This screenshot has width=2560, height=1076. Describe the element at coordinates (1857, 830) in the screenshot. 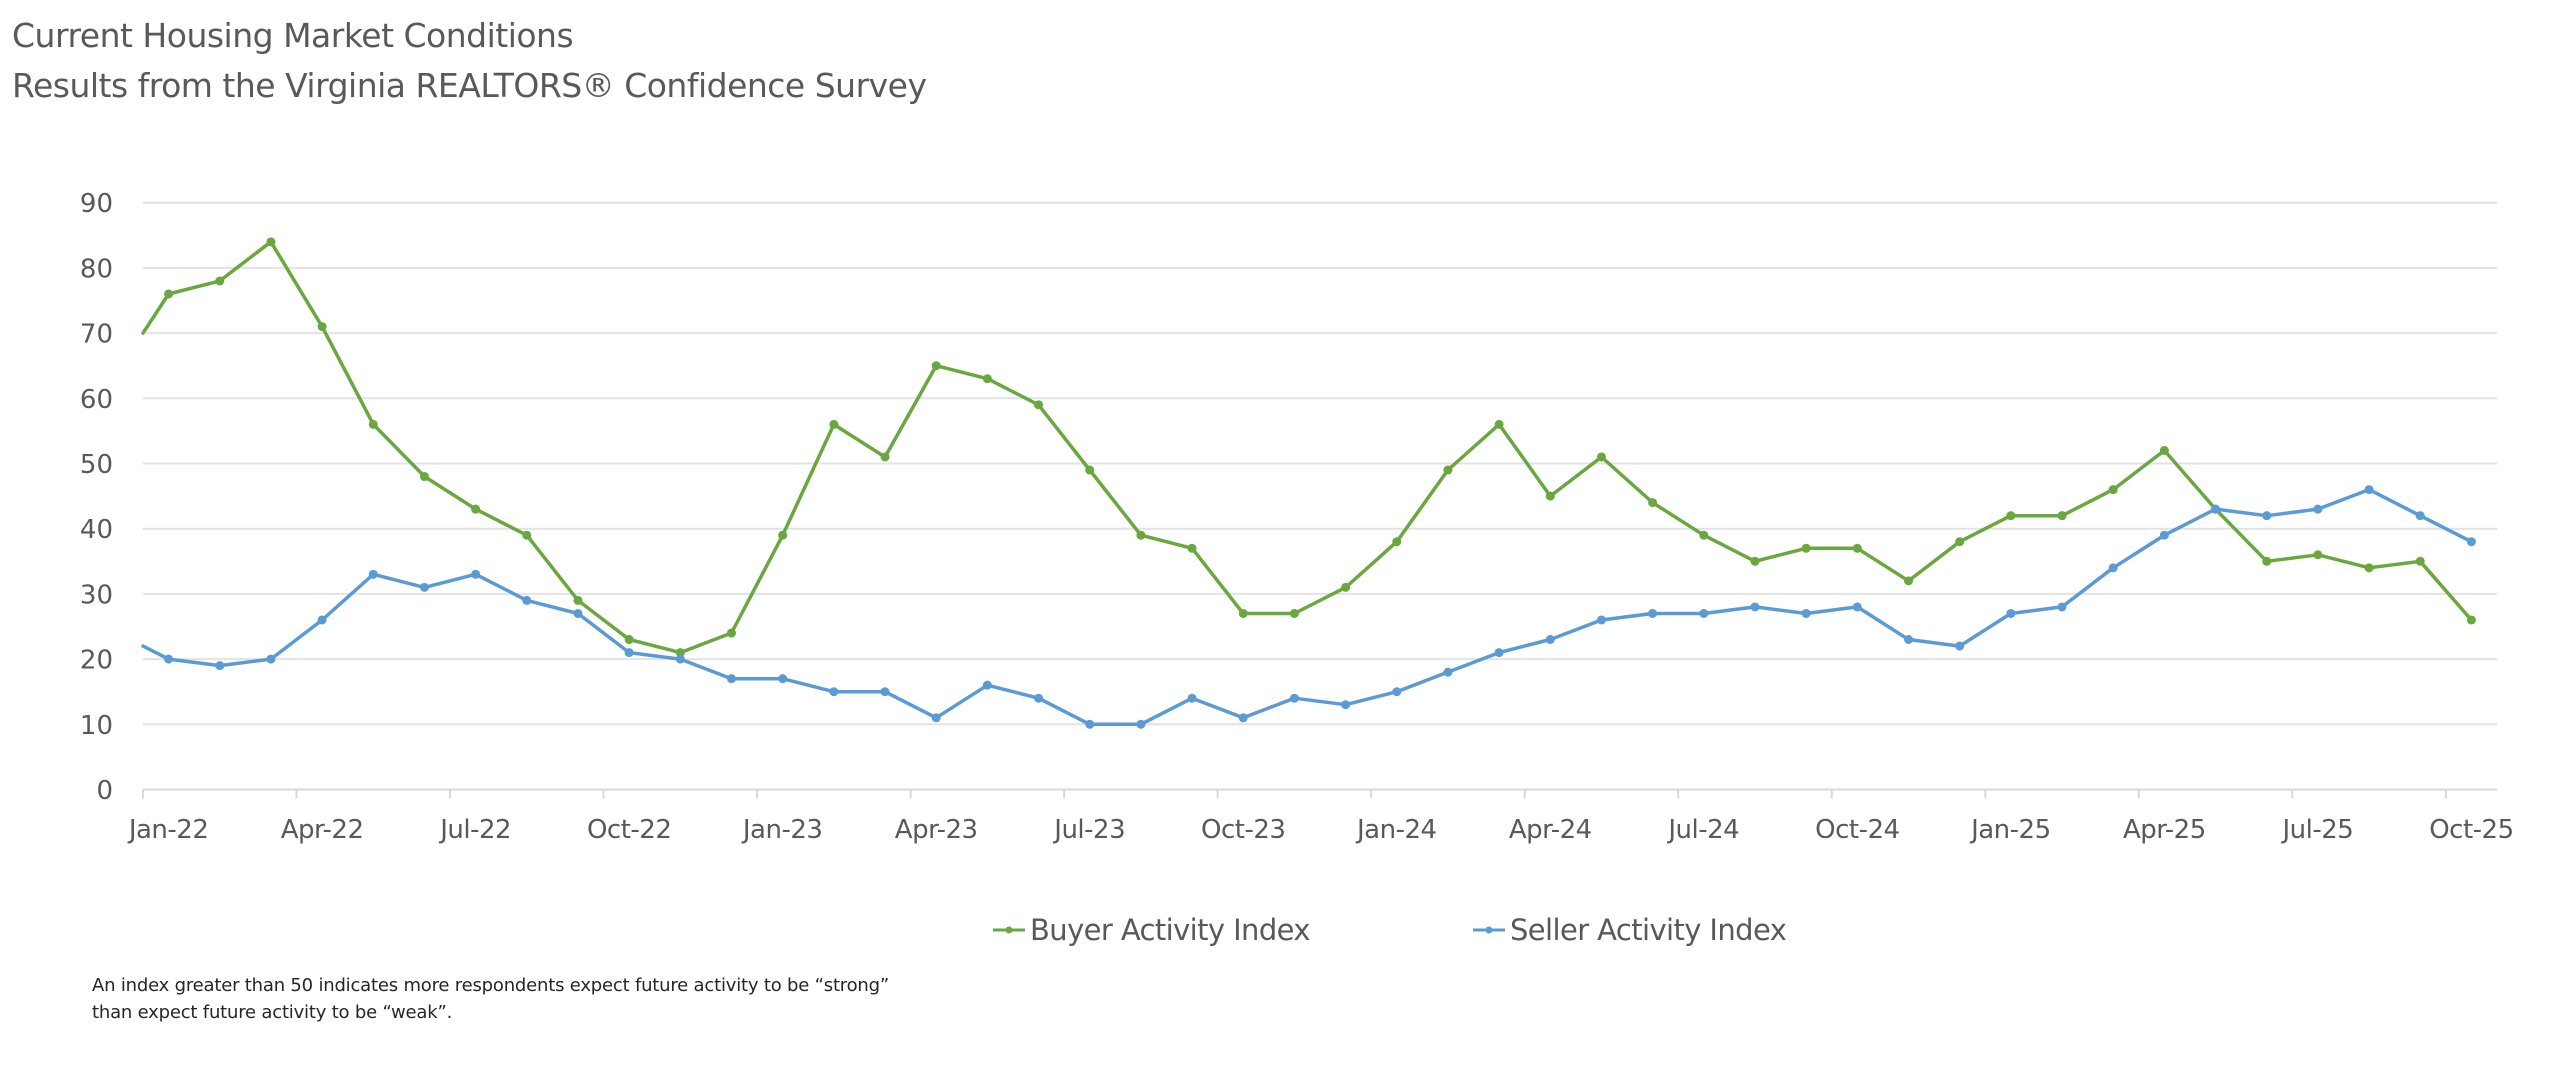

I see `x-tick-label: Oct-24` at that location.